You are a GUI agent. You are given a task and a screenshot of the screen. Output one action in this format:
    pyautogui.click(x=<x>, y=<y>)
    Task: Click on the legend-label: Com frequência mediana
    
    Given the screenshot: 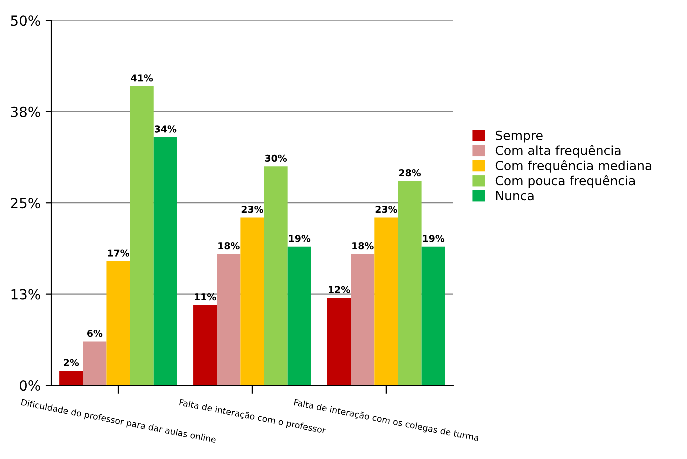 What is the action you would take?
    pyautogui.click(x=574, y=166)
    